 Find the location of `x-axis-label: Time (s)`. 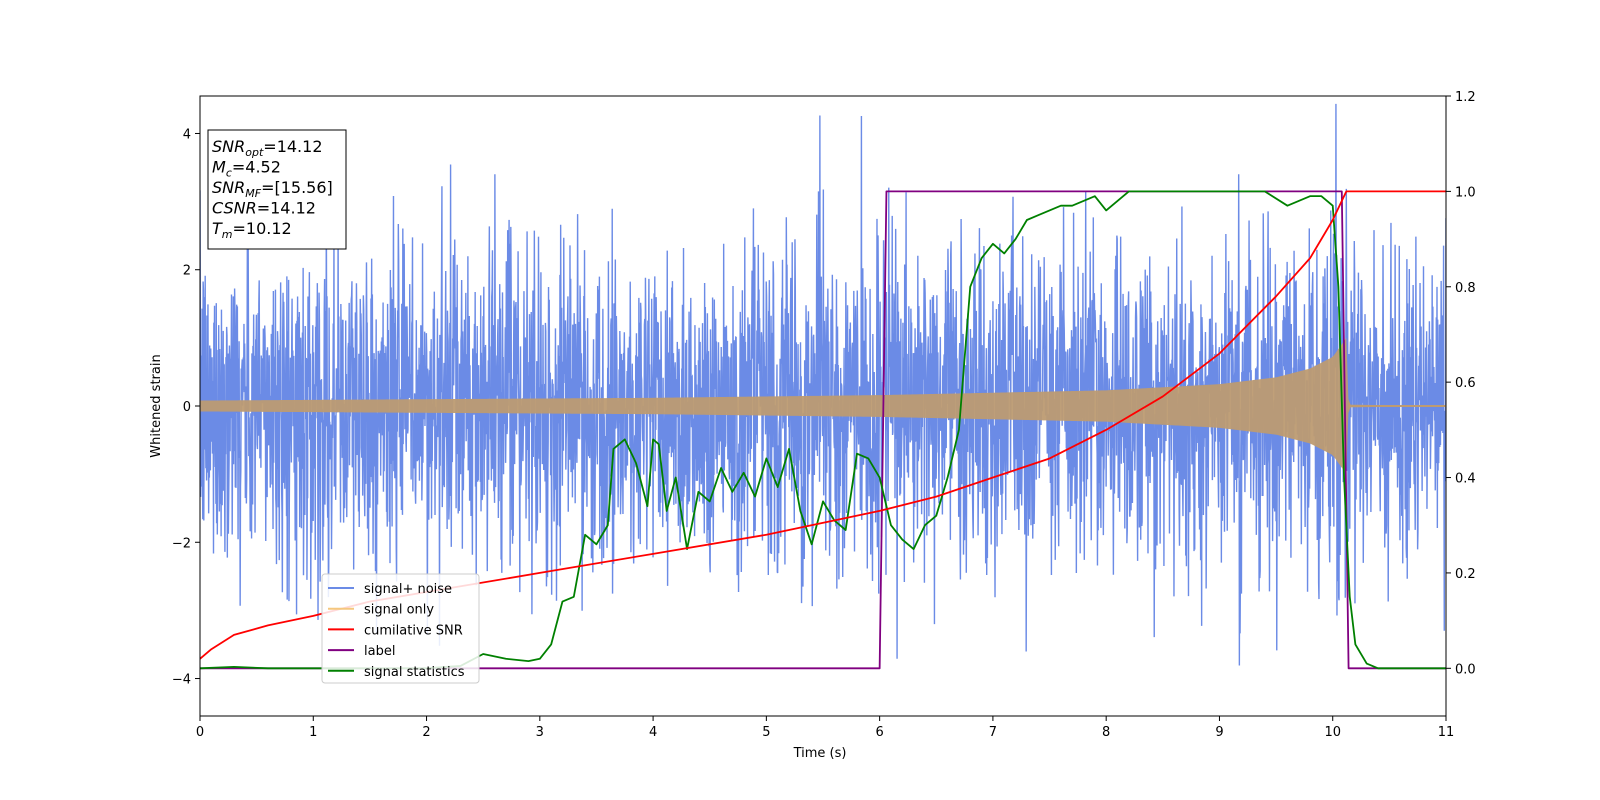

x-axis-label: Time (s) is located at coordinates (820, 753).